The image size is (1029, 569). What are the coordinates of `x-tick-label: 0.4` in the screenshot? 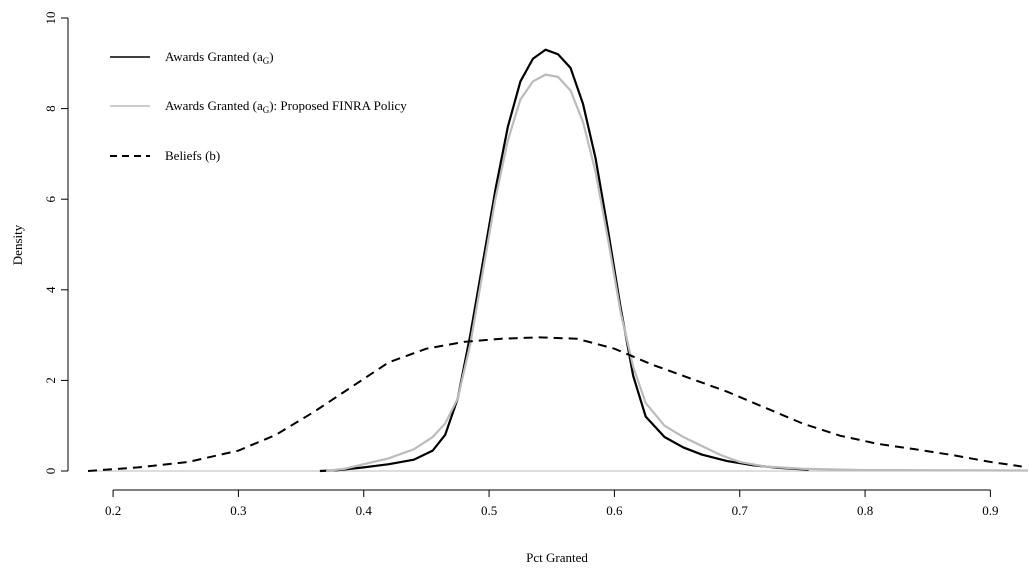 It's located at (364, 510).